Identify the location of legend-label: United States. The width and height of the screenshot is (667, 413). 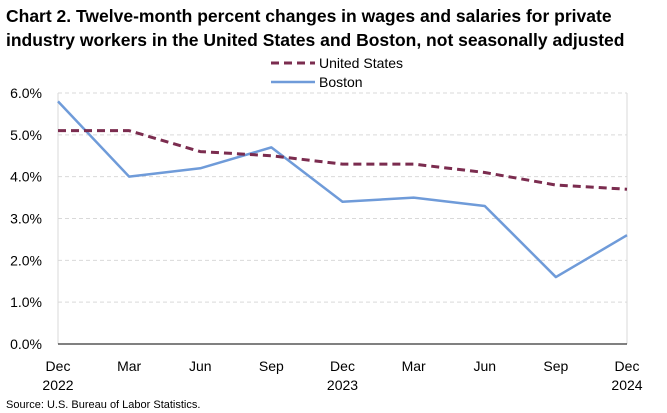
(361, 63).